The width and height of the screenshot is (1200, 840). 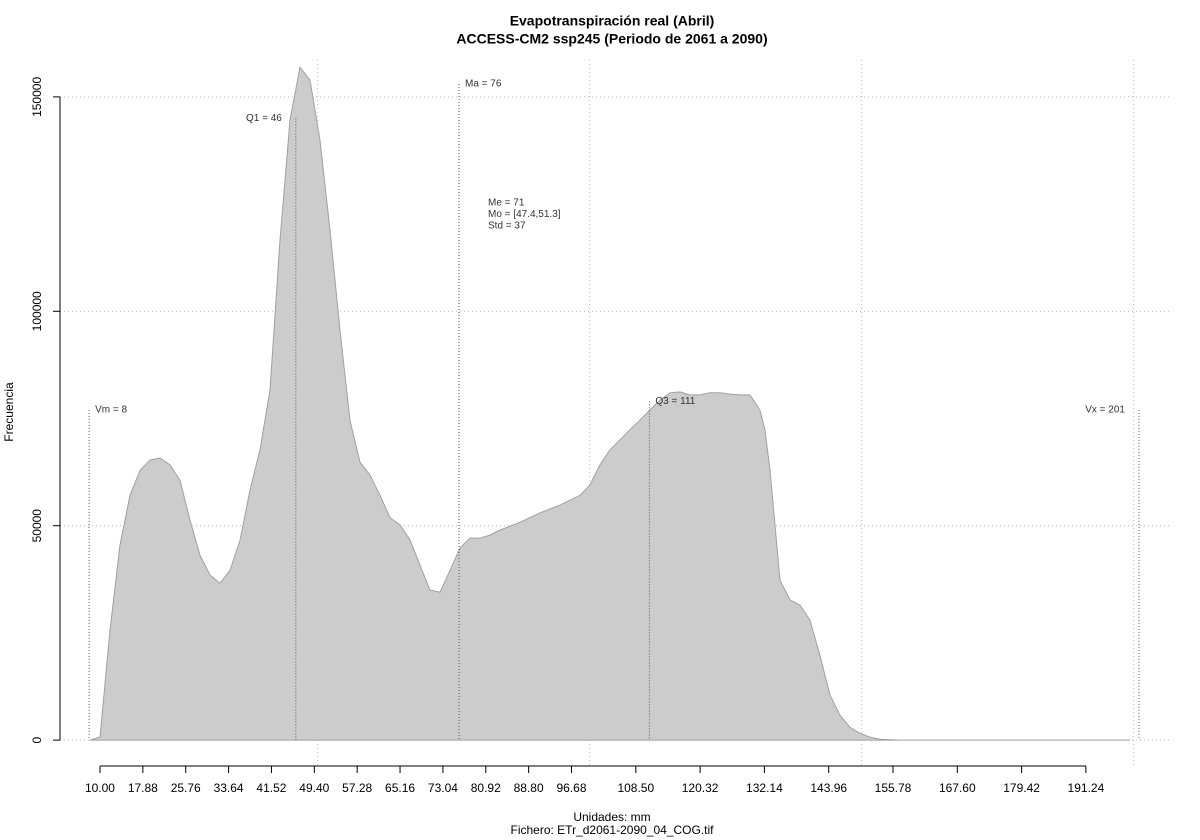 I want to click on y-tick-label: 150000, so click(x=37, y=97).